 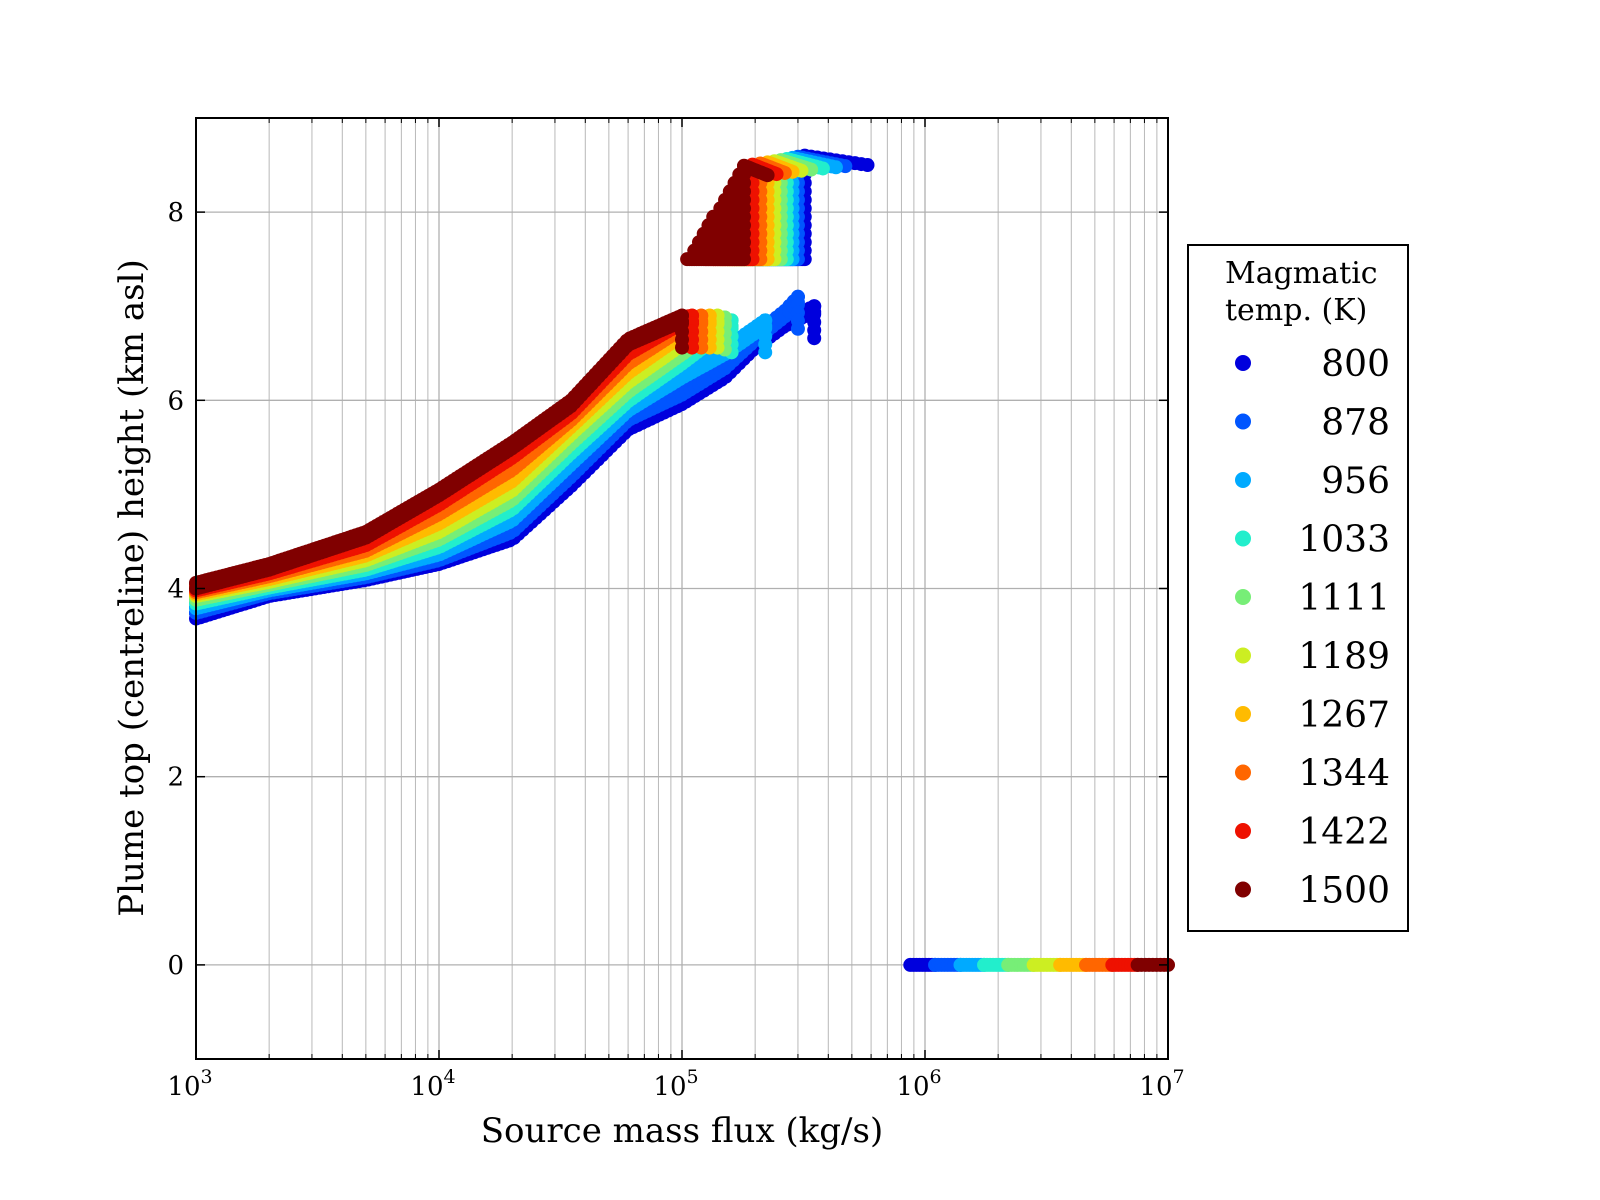 What do you see at coordinates (1344, 774) in the screenshot?
I see `legend-label-1344: 1344` at bounding box center [1344, 774].